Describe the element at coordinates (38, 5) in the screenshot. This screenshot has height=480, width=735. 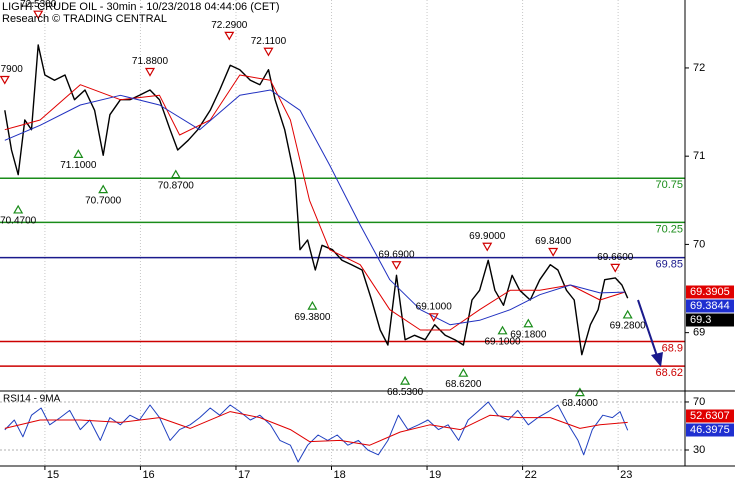
I see `pivot-label: 72.5300` at that location.